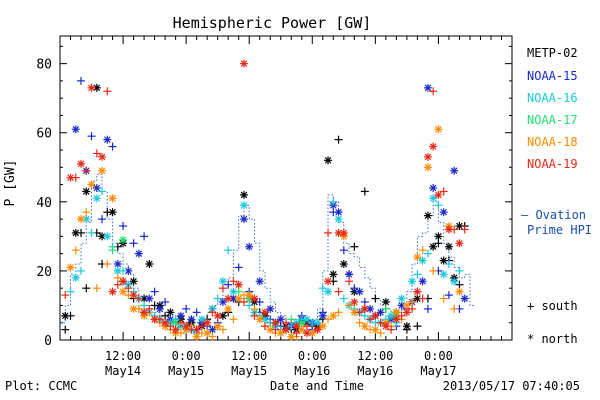 The image size is (600, 400). What do you see at coordinates (272, 23) in the screenshot?
I see `chart-title: Hemispheric Power [GW]` at bounding box center [272, 23].